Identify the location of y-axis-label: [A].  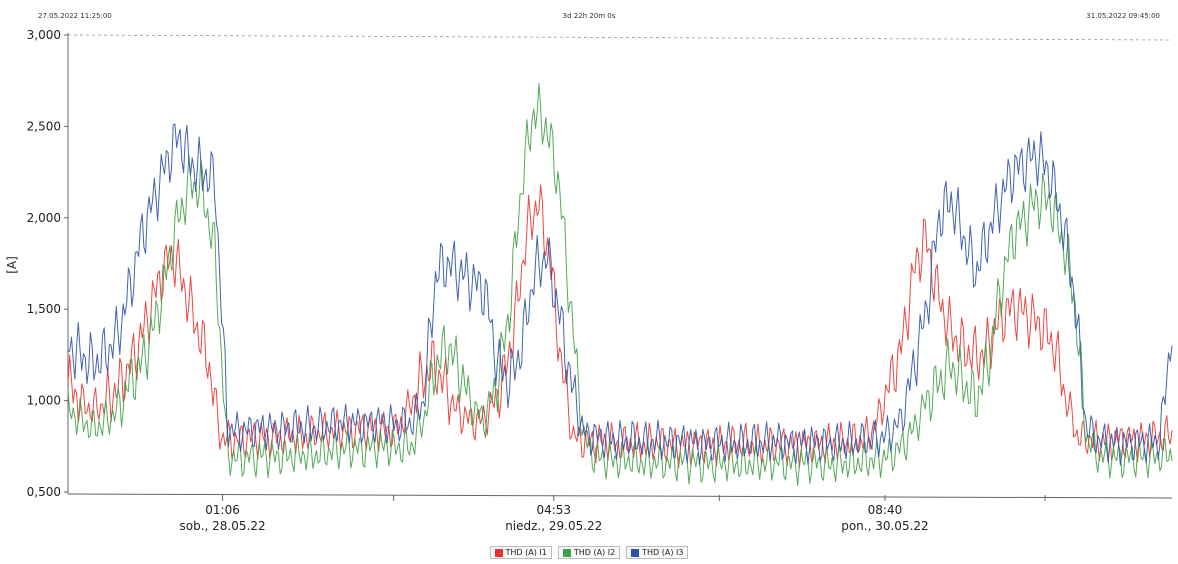
(12, 265).